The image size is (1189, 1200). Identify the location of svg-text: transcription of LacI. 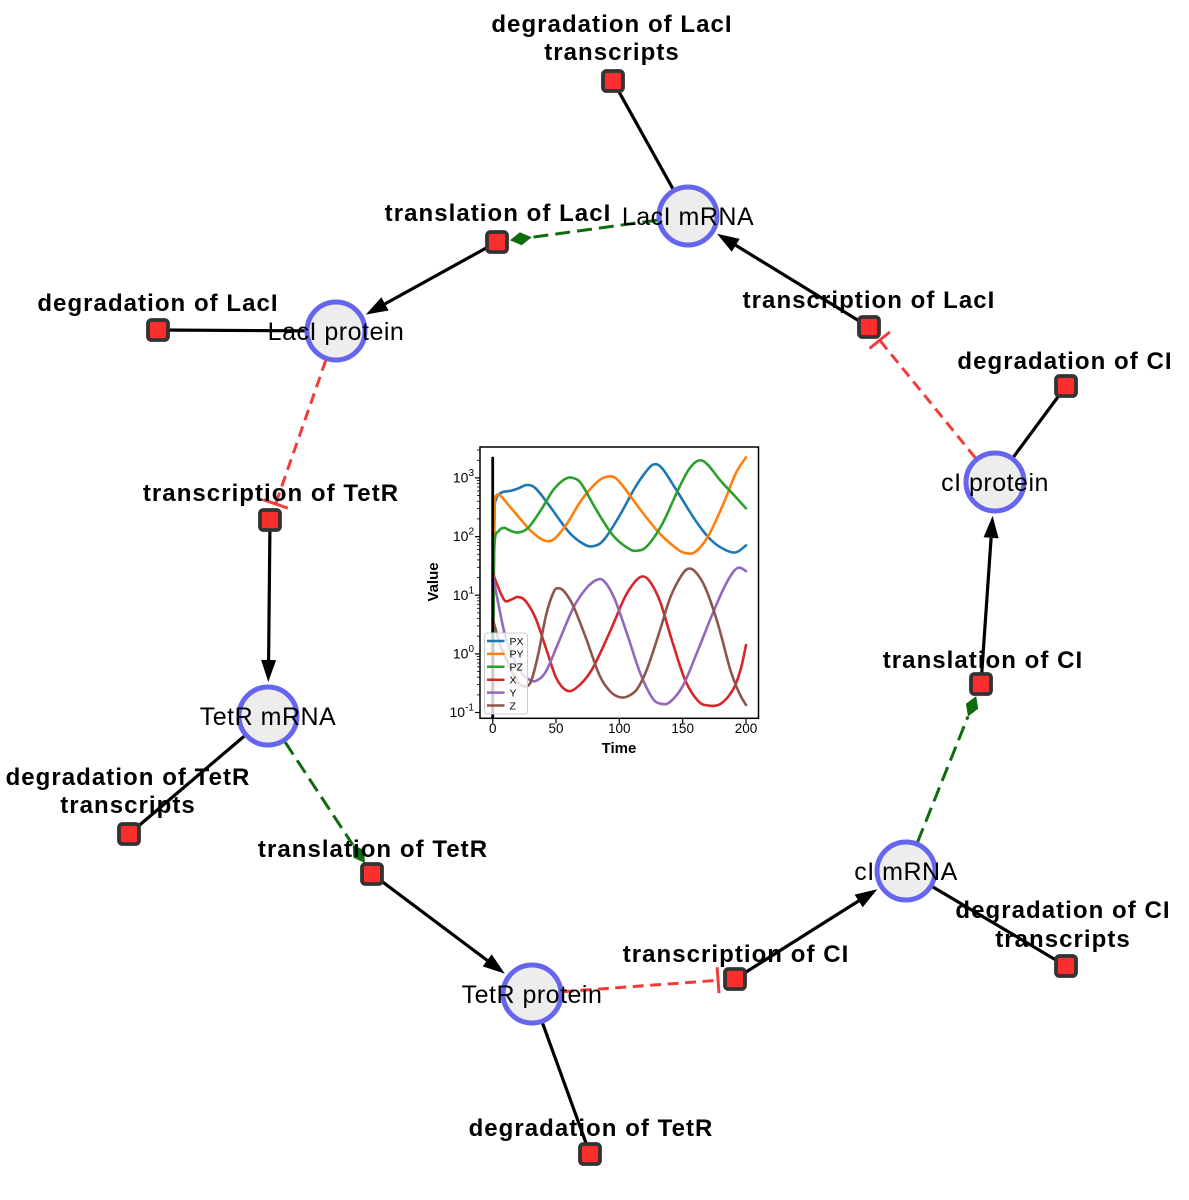
(869, 300).